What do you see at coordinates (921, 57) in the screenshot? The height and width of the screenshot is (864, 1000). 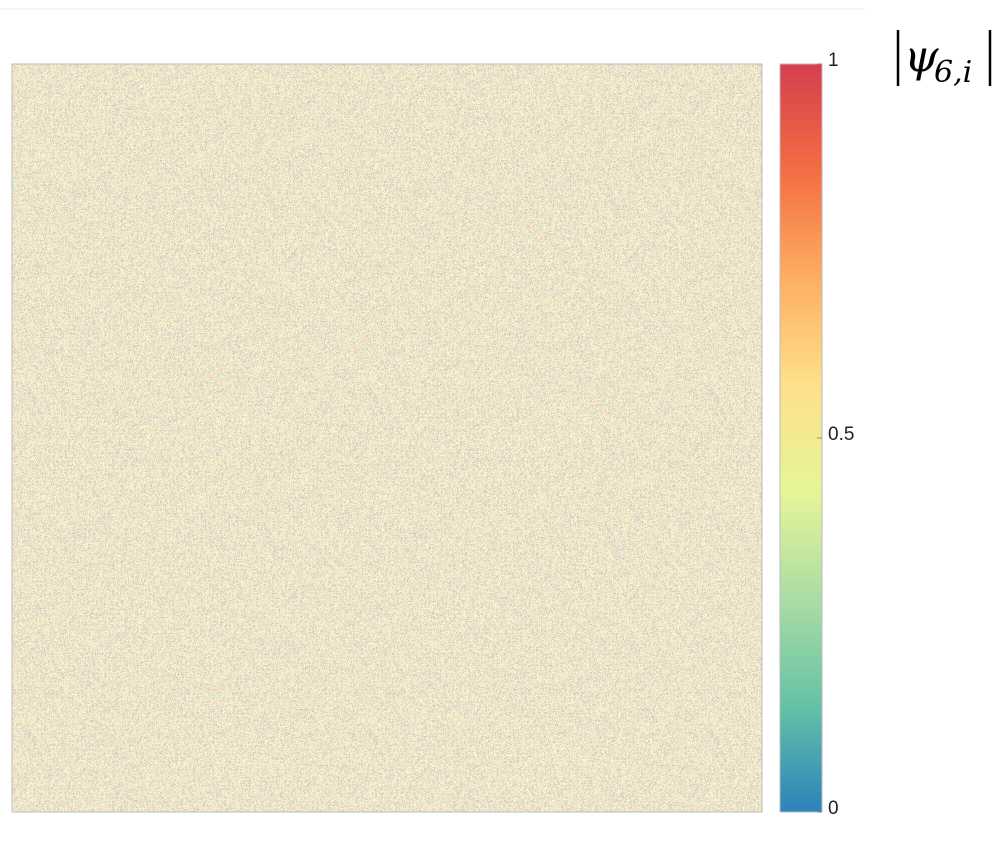 I see `label-symbol: ψ` at bounding box center [921, 57].